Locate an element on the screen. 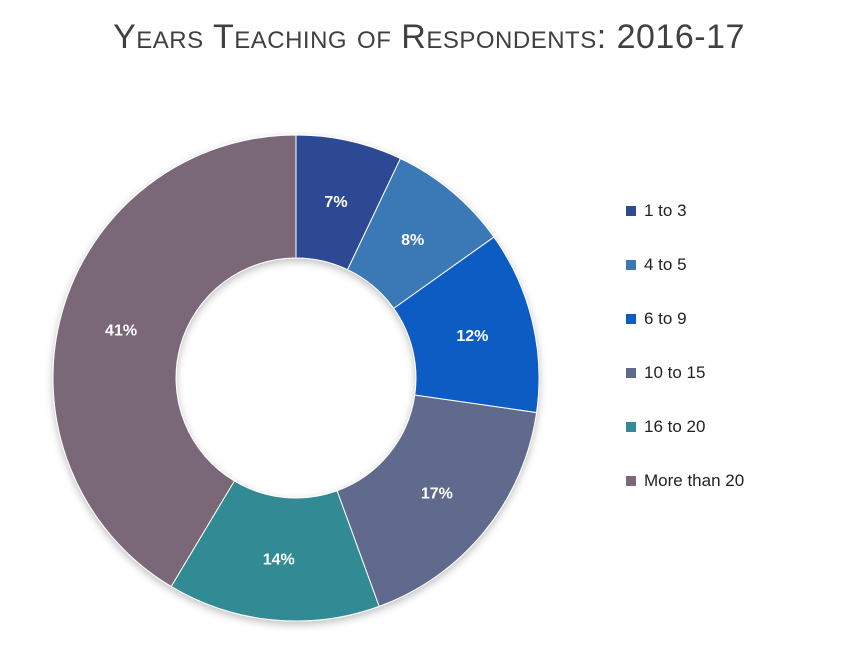  legend-label-3: 10 to 15 is located at coordinates (675, 372).